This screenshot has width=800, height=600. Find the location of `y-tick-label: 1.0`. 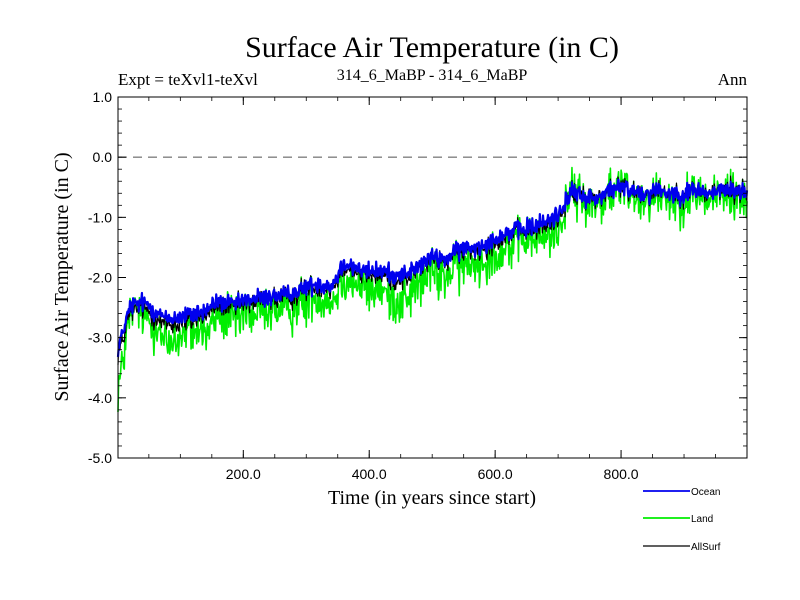

y-tick-label: 1.0 is located at coordinates (103, 97).